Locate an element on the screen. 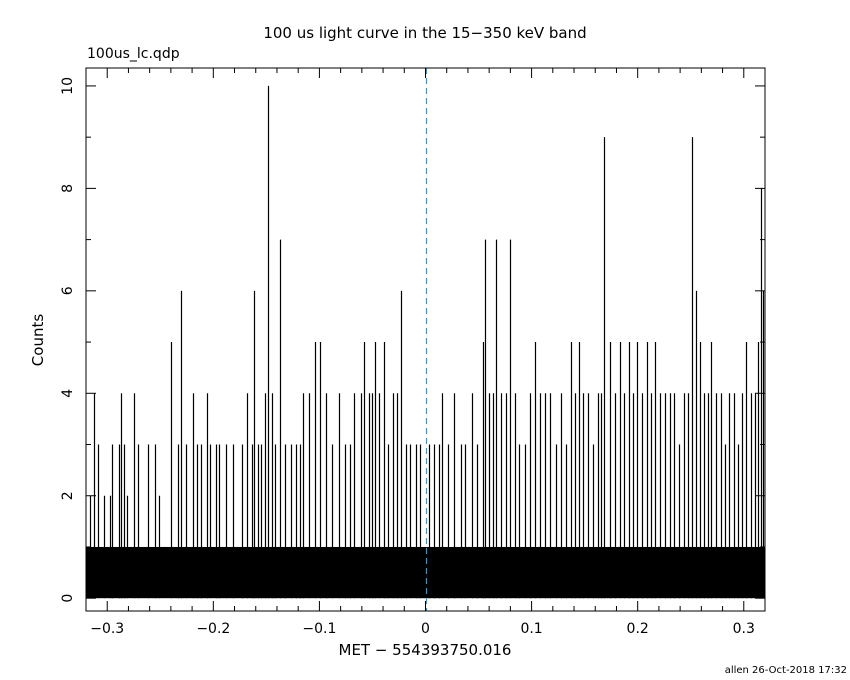 The height and width of the screenshot is (680, 850). x-tick-label: 0.1 is located at coordinates (531, 629).